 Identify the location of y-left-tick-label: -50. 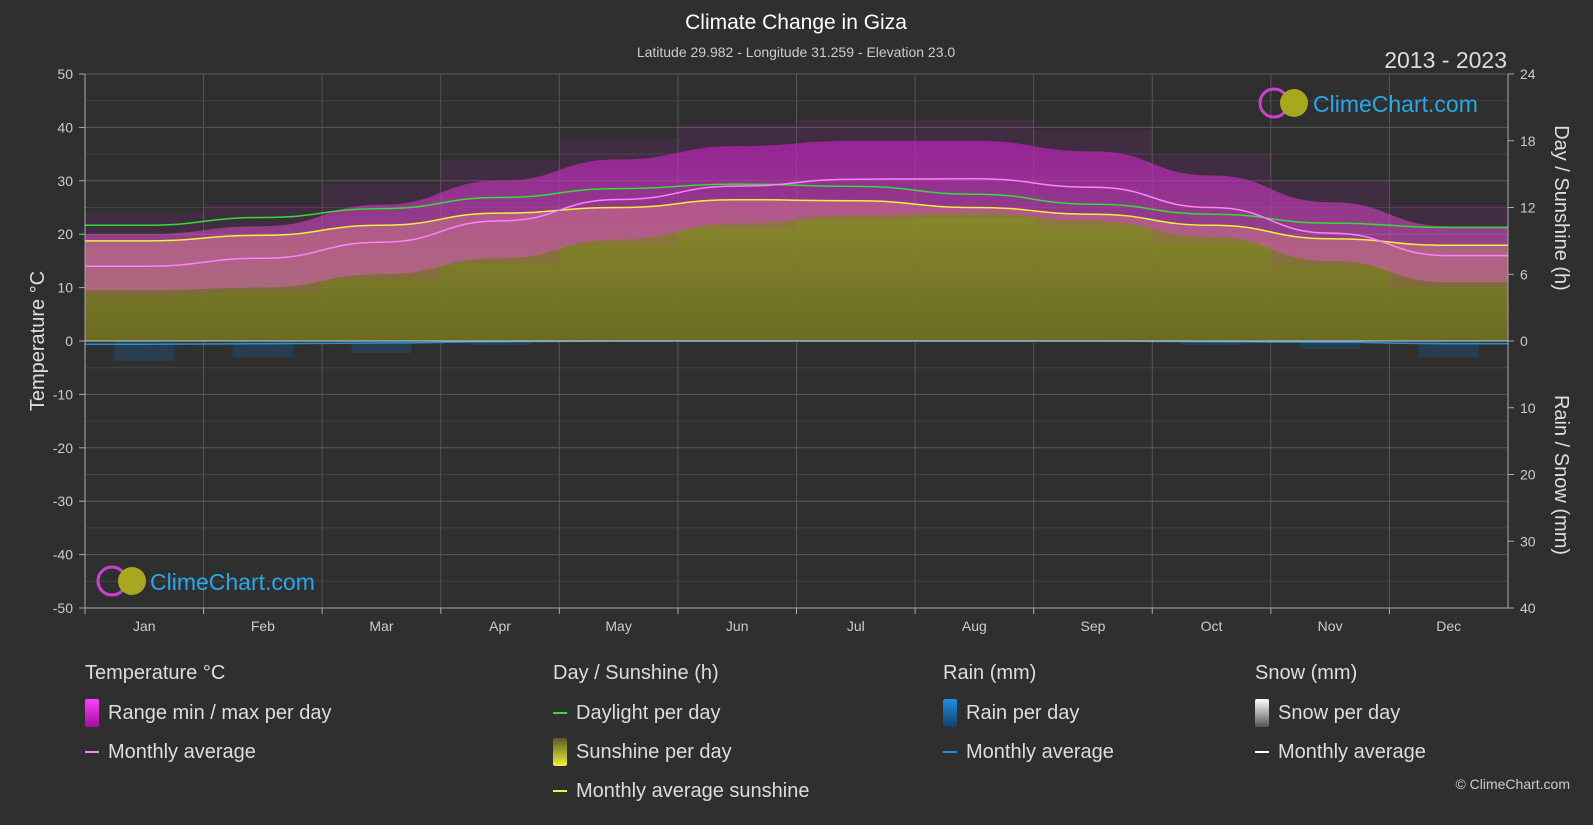
(63, 608).